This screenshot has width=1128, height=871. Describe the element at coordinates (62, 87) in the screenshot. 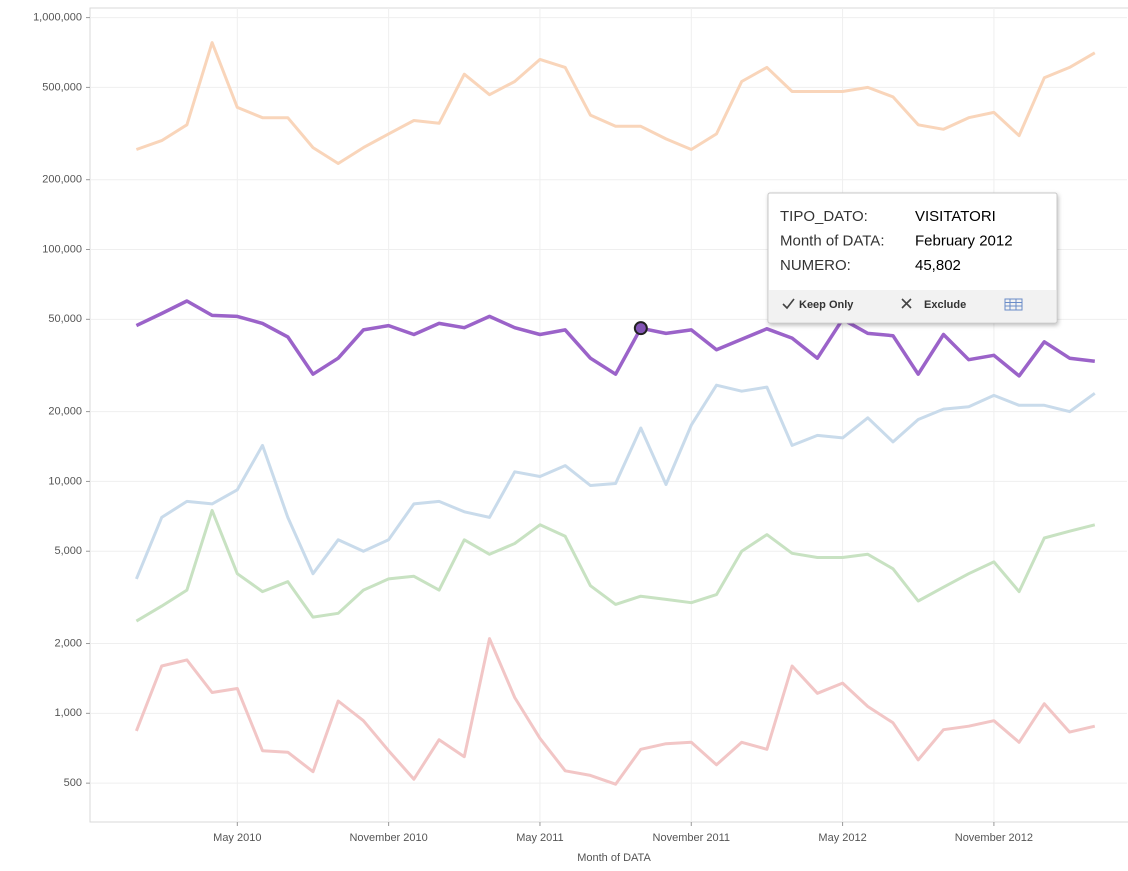

I see `y-tick-label: 500,000` at that location.